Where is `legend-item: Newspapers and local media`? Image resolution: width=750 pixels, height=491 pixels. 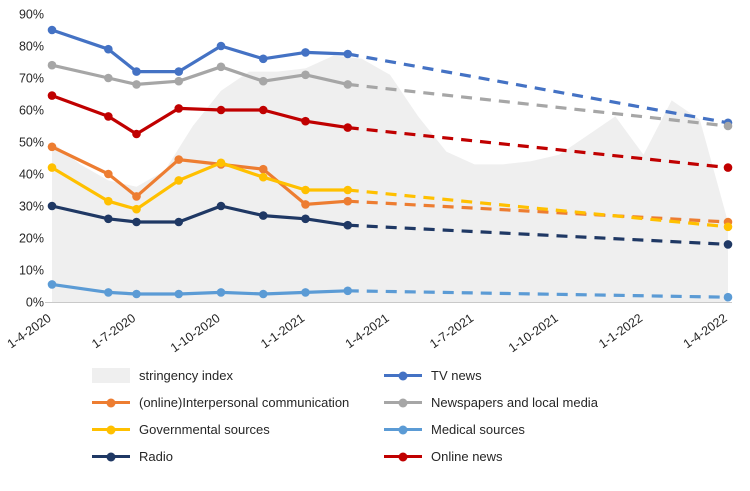 legend-item: Newspapers and local media is located at coordinates (534, 402).